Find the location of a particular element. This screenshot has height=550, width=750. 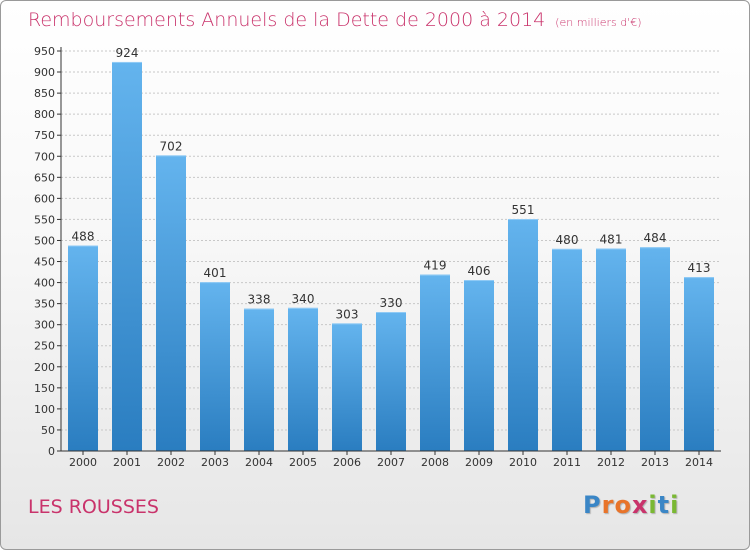

y-tick-label: 400 is located at coordinates (44, 283).